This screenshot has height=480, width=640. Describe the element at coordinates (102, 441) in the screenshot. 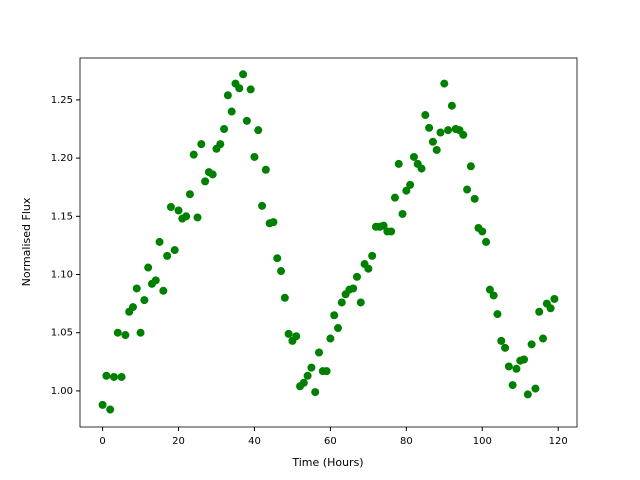

I see `x-tick-label: 0` at that location.